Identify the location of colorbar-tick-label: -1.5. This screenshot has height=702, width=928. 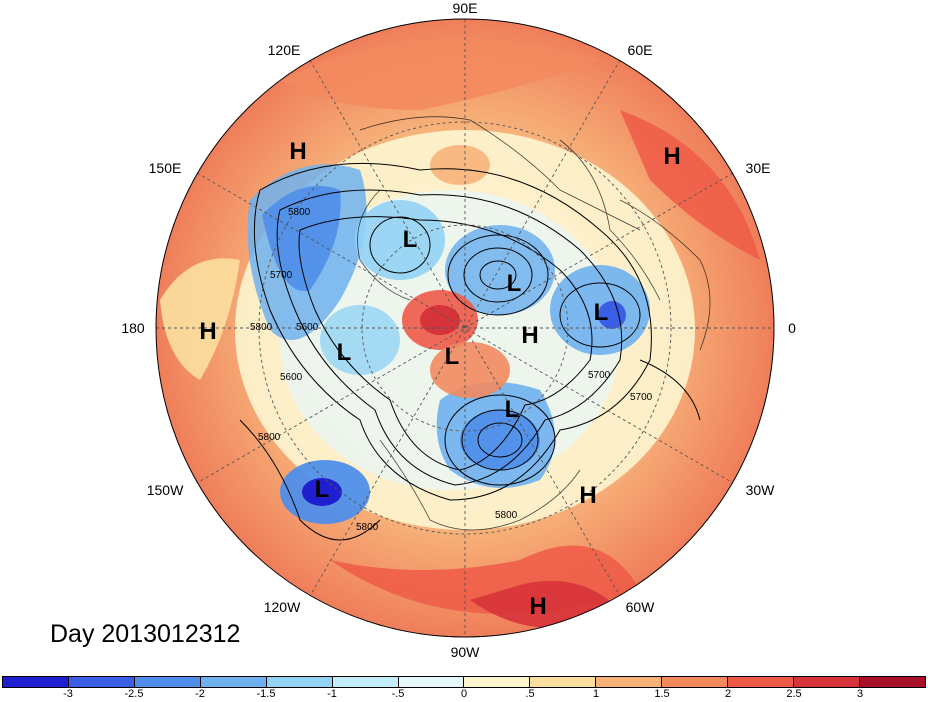
(266, 694).